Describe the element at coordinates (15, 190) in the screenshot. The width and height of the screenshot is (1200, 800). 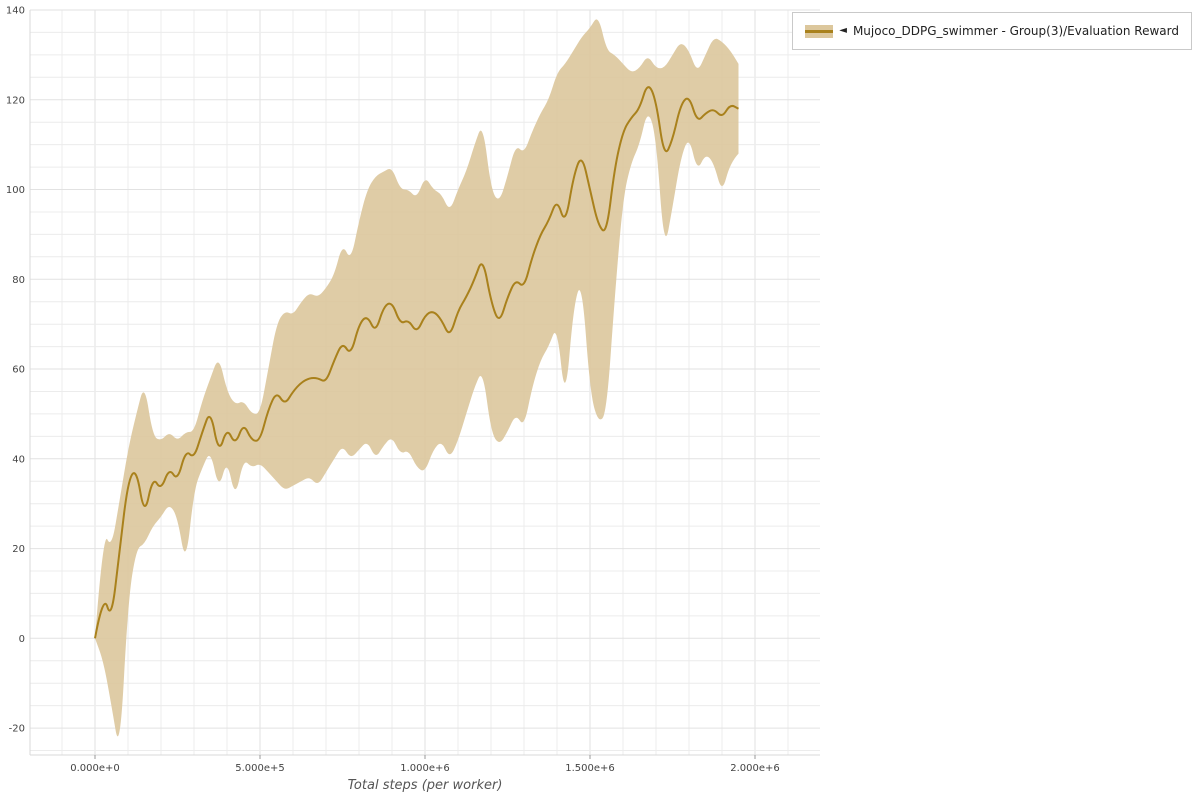
I see `y-tick-label: 100` at that location.